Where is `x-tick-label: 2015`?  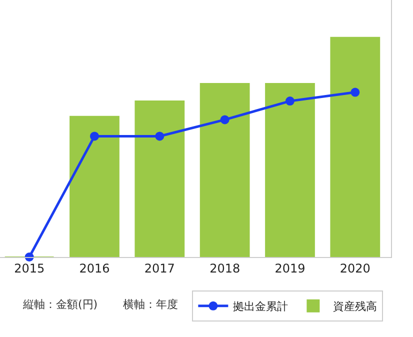 x-tick-label: 2015 is located at coordinates (29, 268).